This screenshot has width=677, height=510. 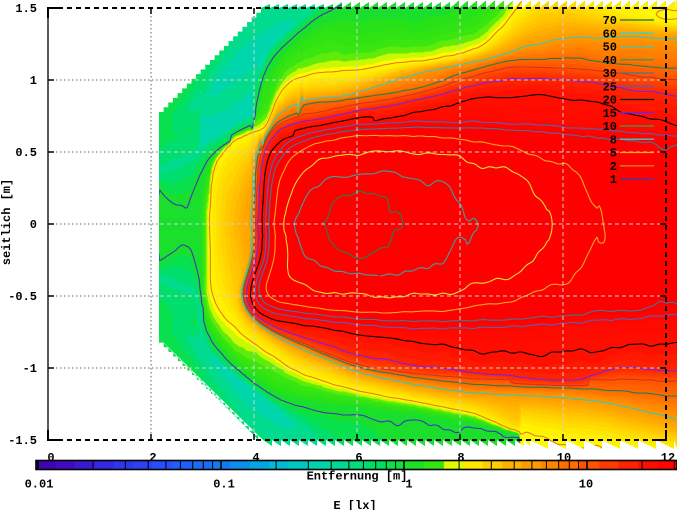 I want to click on svg-text: seitlich [m], so click(x=7, y=222).